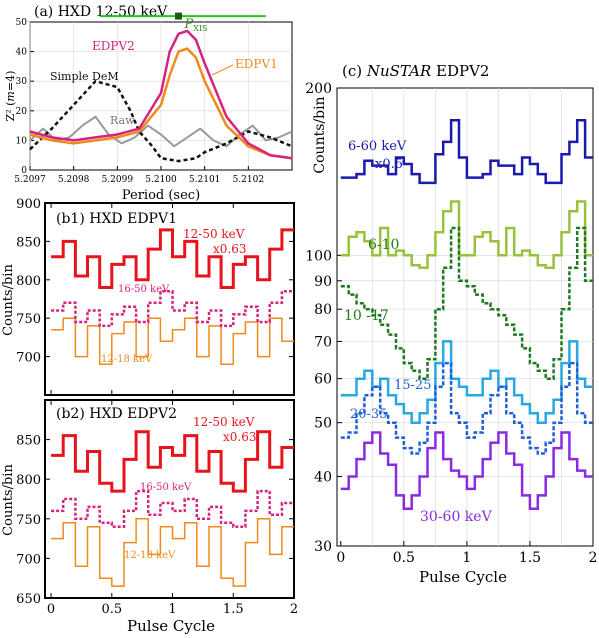 The image size is (599, 638). Describe the element at coordinates (415, 71) in the screenshot. I see `panel-c-title: (c) NuSTAR EDPV2` at that location.